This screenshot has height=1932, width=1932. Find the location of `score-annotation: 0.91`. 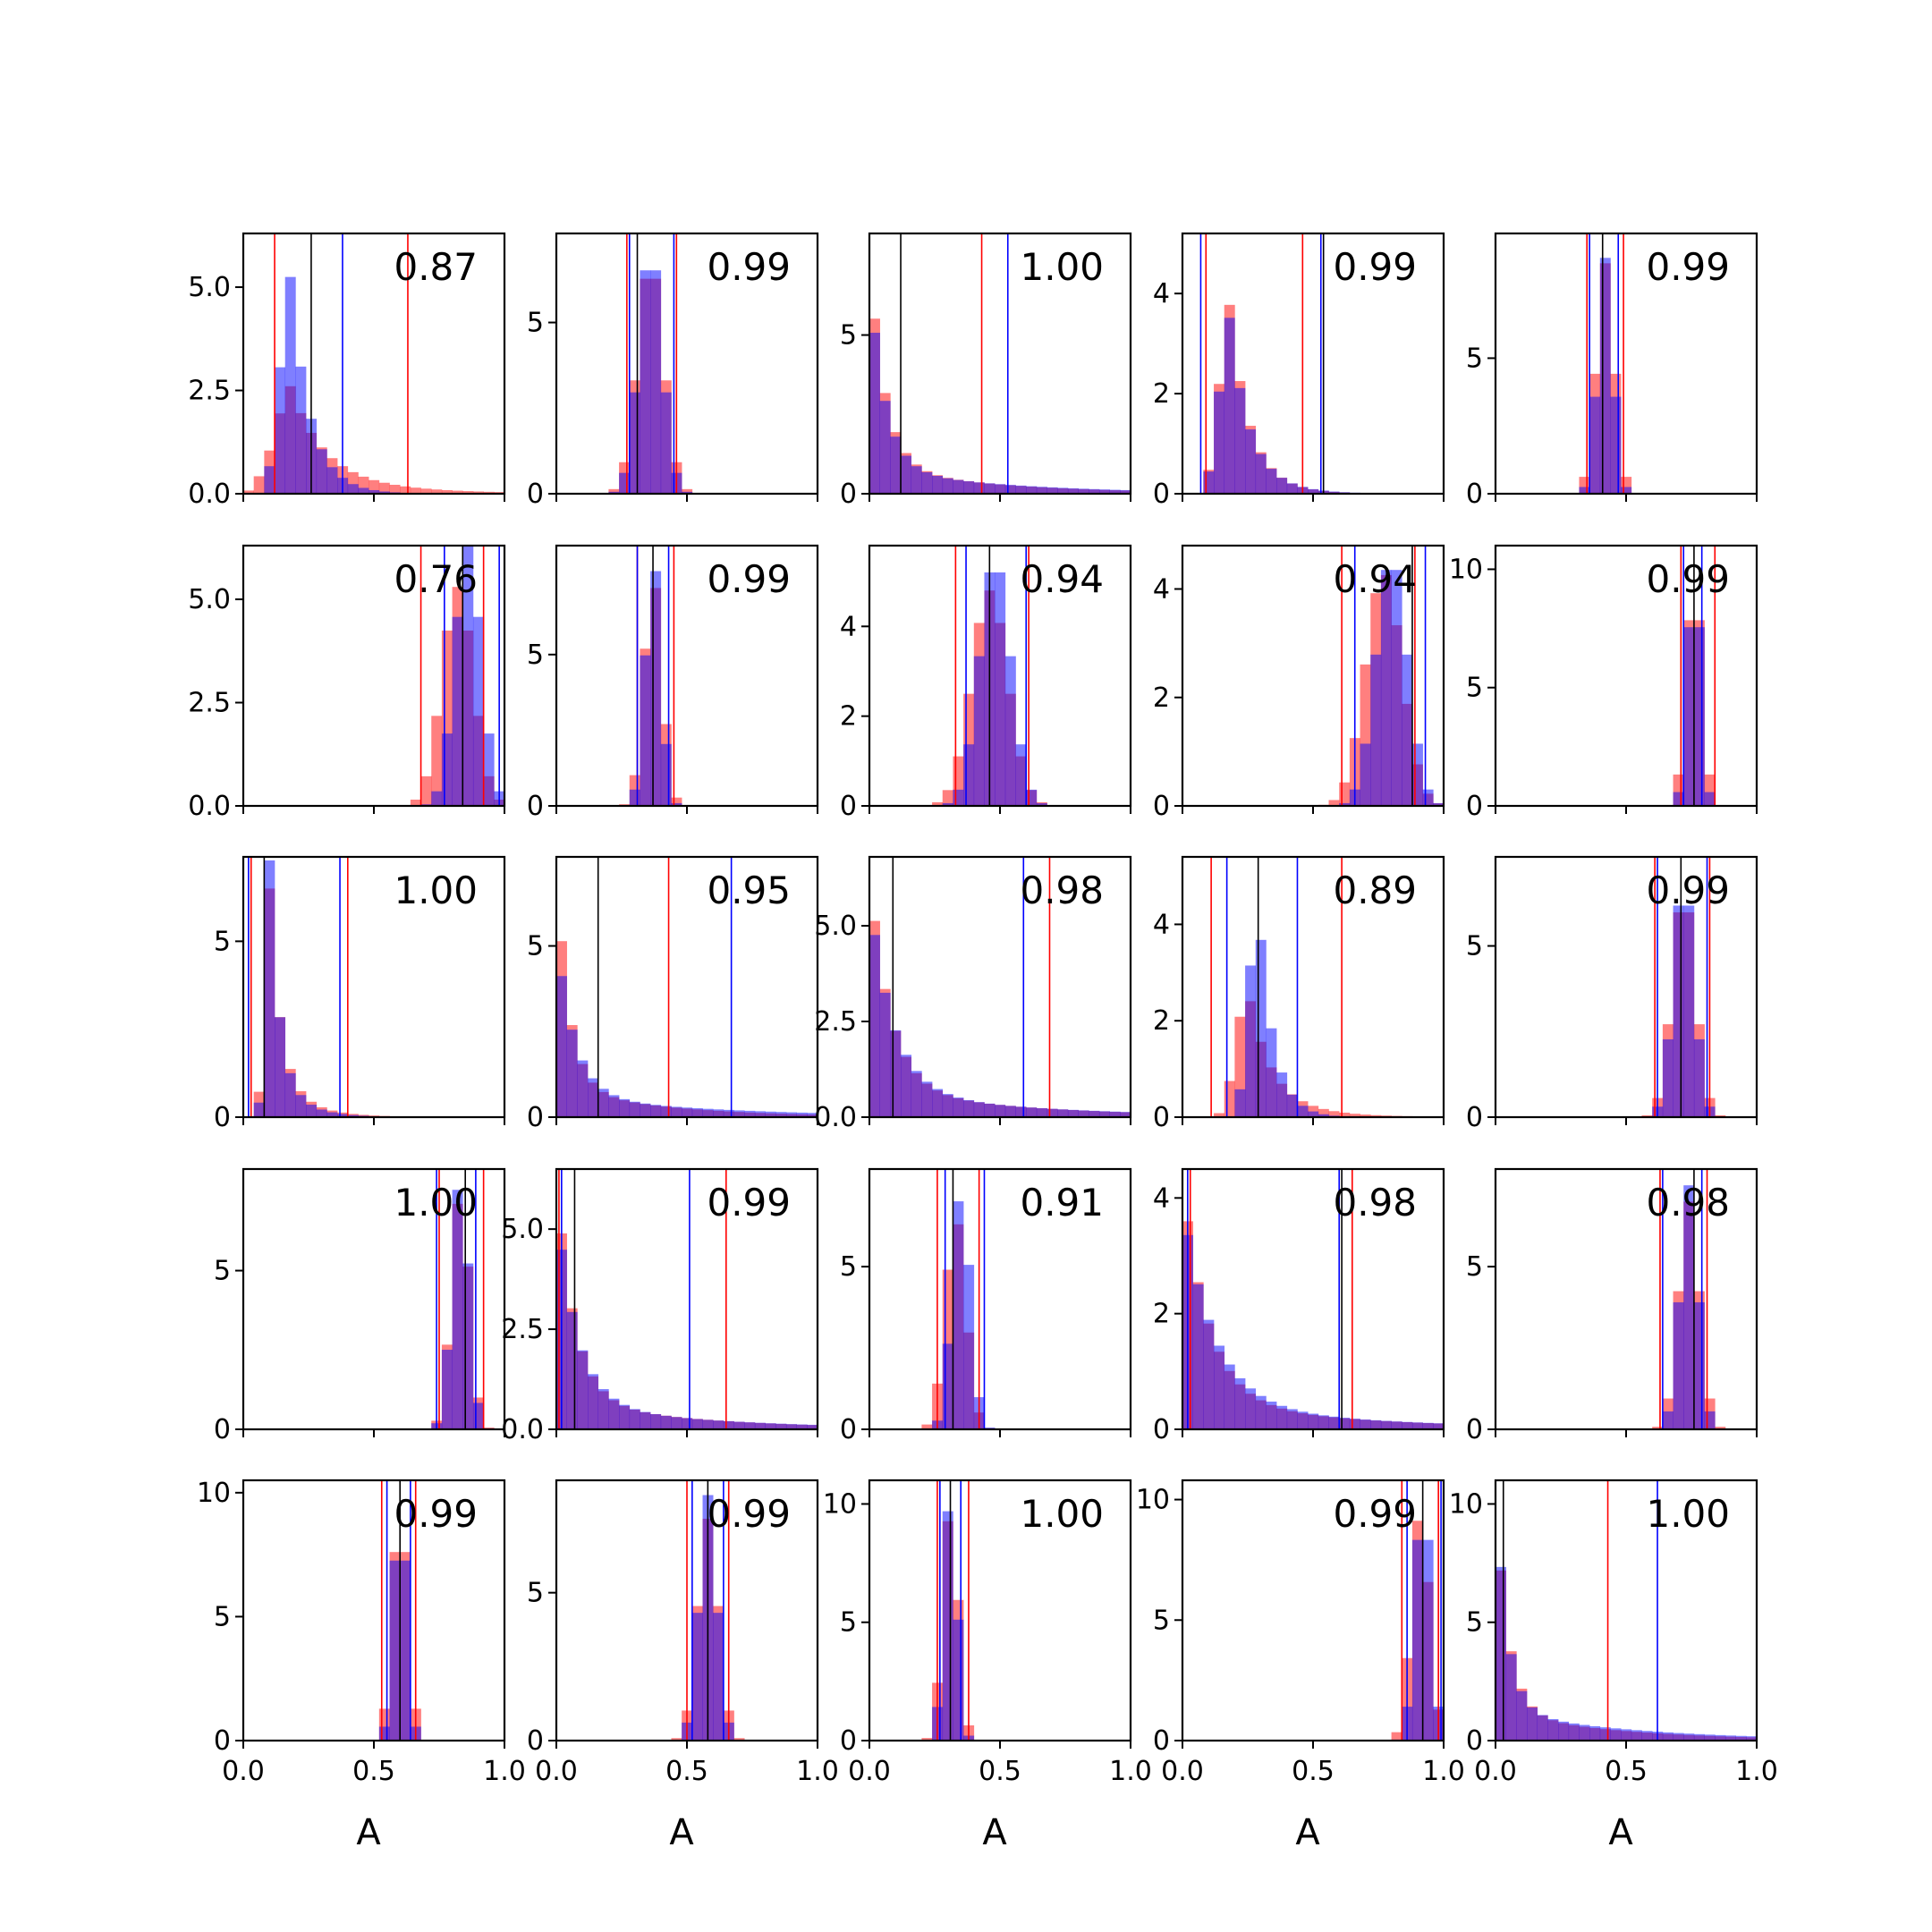

score-annotation: 0.91 is located at coordinates (1062, 1202).